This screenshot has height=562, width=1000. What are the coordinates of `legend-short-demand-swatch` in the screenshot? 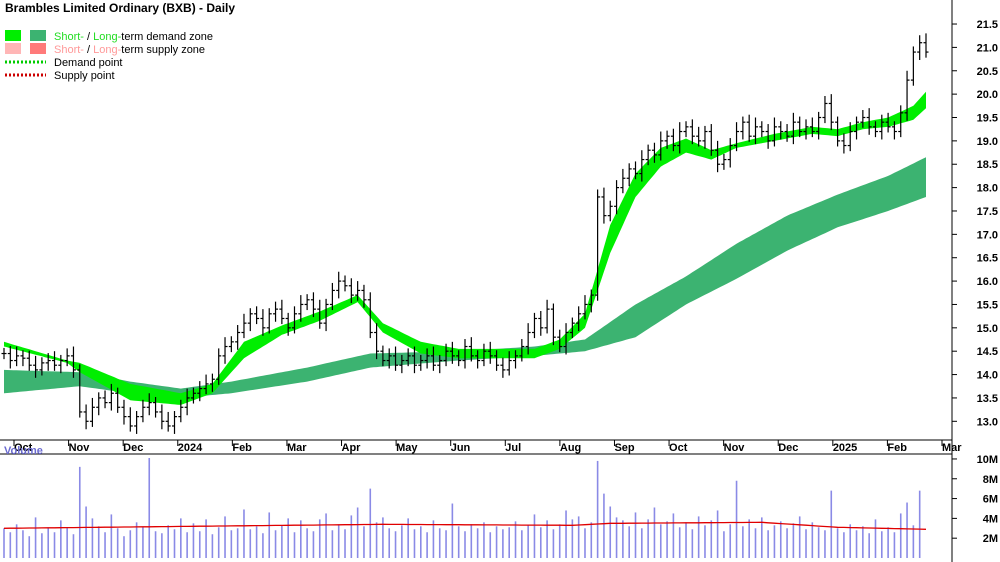 It's located at (13, 35).